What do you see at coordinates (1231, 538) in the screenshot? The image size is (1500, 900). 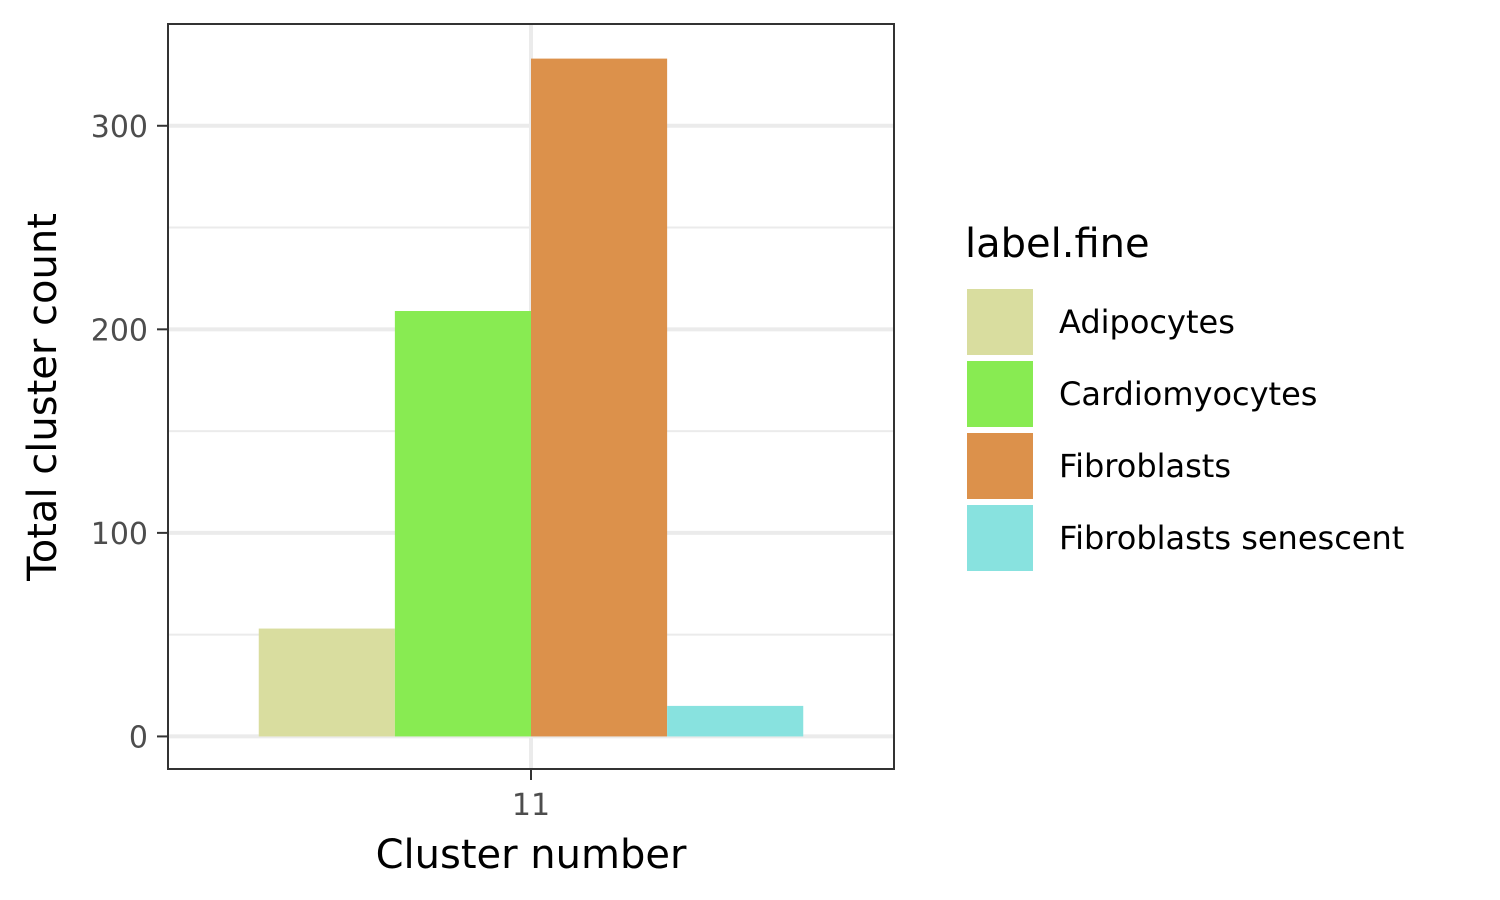 I see `legend-label: Fibroblasts senescent` at bounding box center [1231, 538].